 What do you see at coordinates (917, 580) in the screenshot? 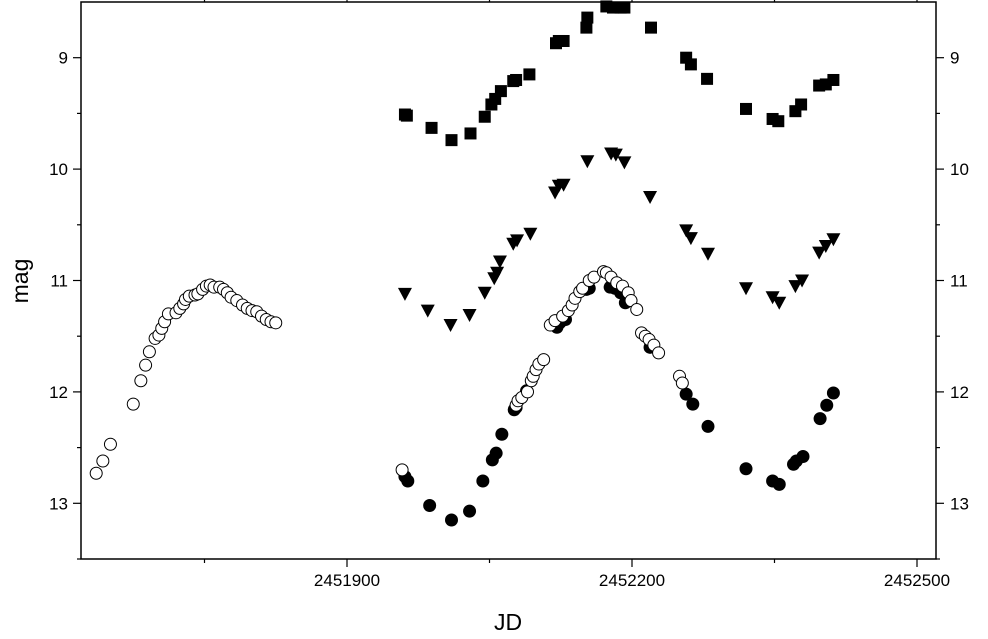
I see `x-tick-label: 2452500` at bounding box center [917, 580].